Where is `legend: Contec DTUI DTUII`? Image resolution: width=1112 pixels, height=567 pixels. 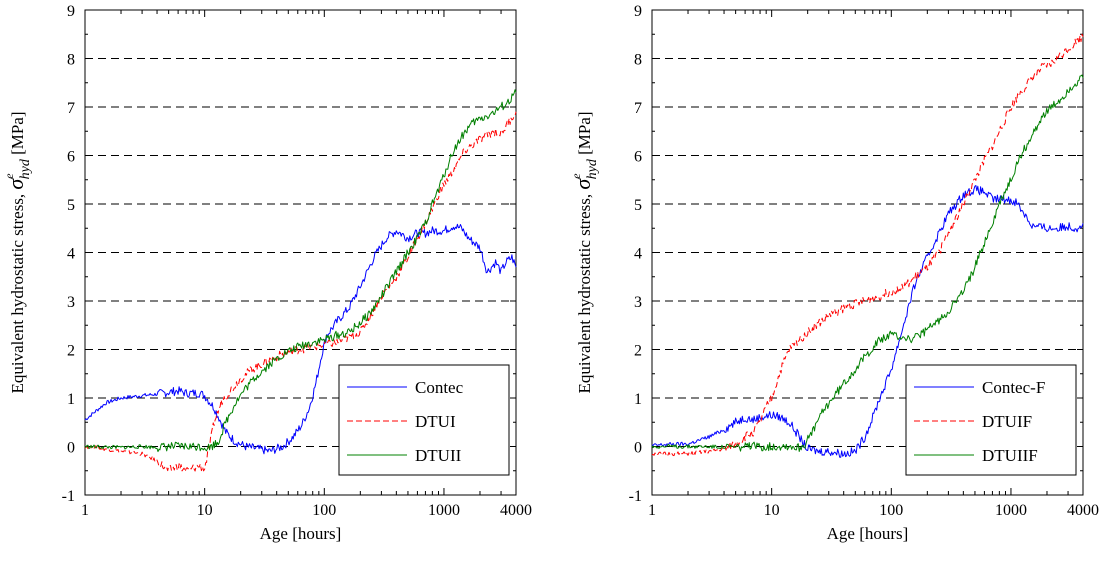 legend: Contec DTUI DTUII is located at coordinates (424, 420).